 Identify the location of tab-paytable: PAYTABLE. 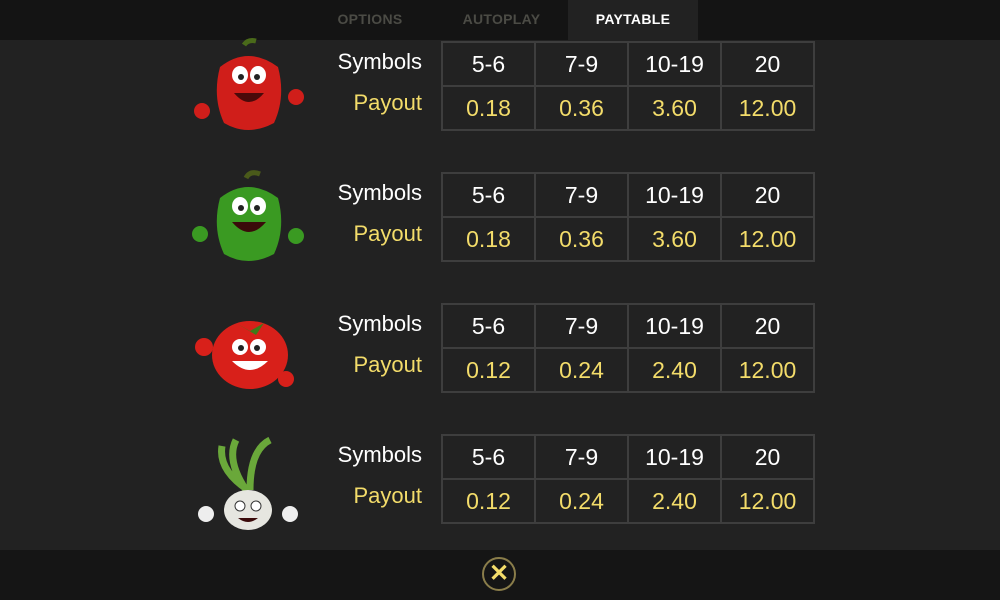
(633, 20).